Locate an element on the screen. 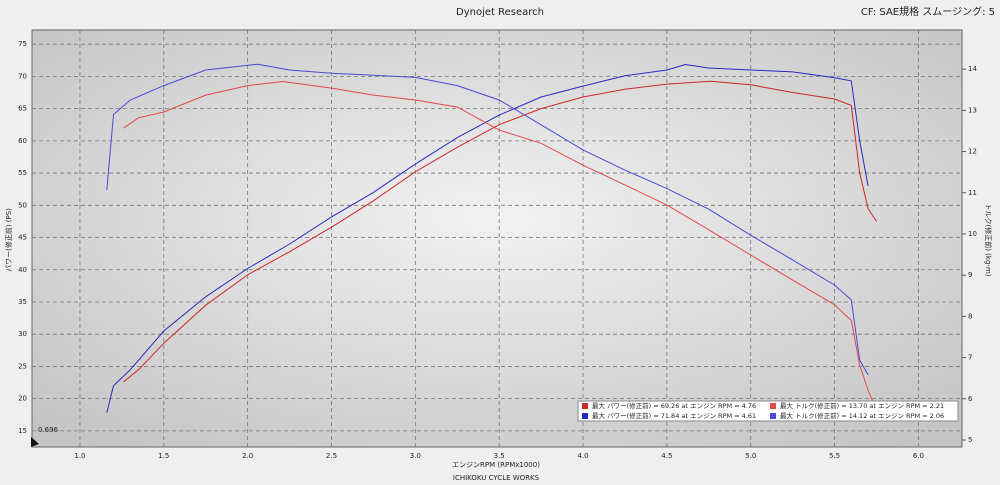  y2-tick-label: 13 is located at coordinates (972, 110).